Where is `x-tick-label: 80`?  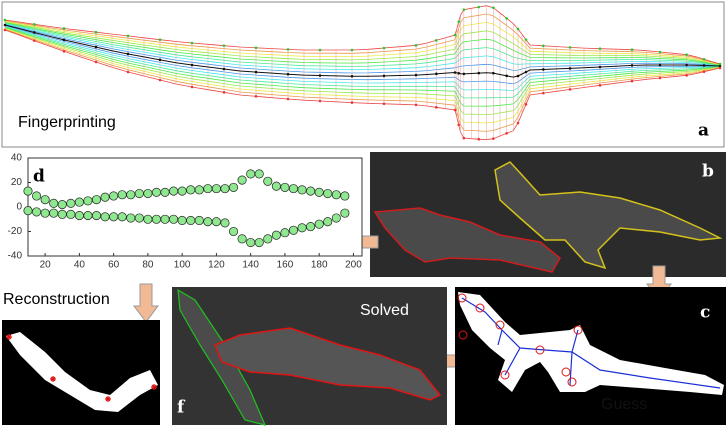
x-tick-label: 80 is located at coordinates (148, 265).